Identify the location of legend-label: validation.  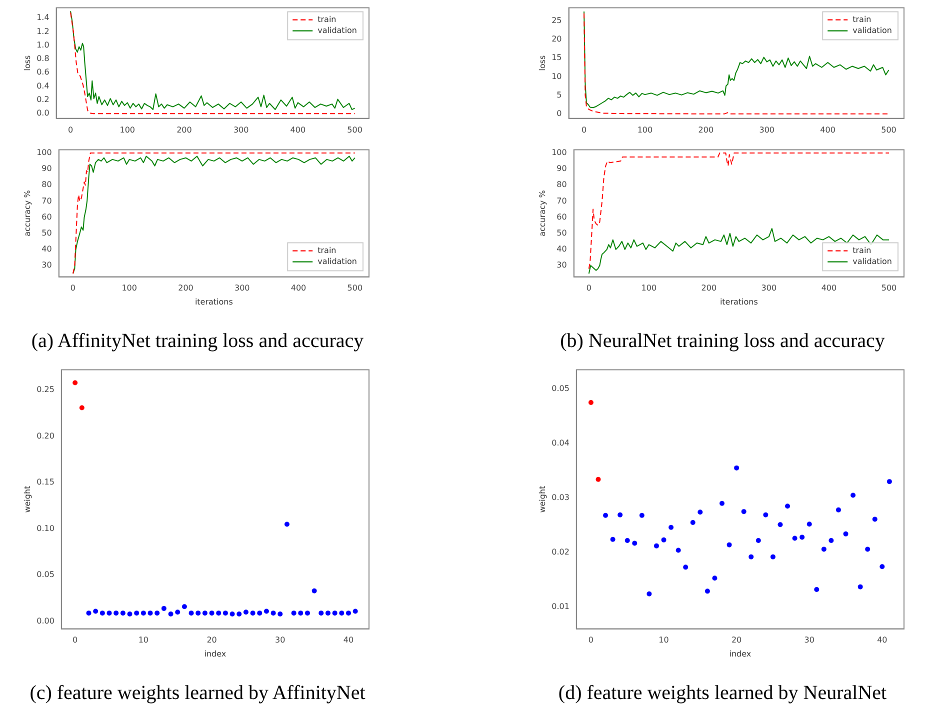
(338, 30).